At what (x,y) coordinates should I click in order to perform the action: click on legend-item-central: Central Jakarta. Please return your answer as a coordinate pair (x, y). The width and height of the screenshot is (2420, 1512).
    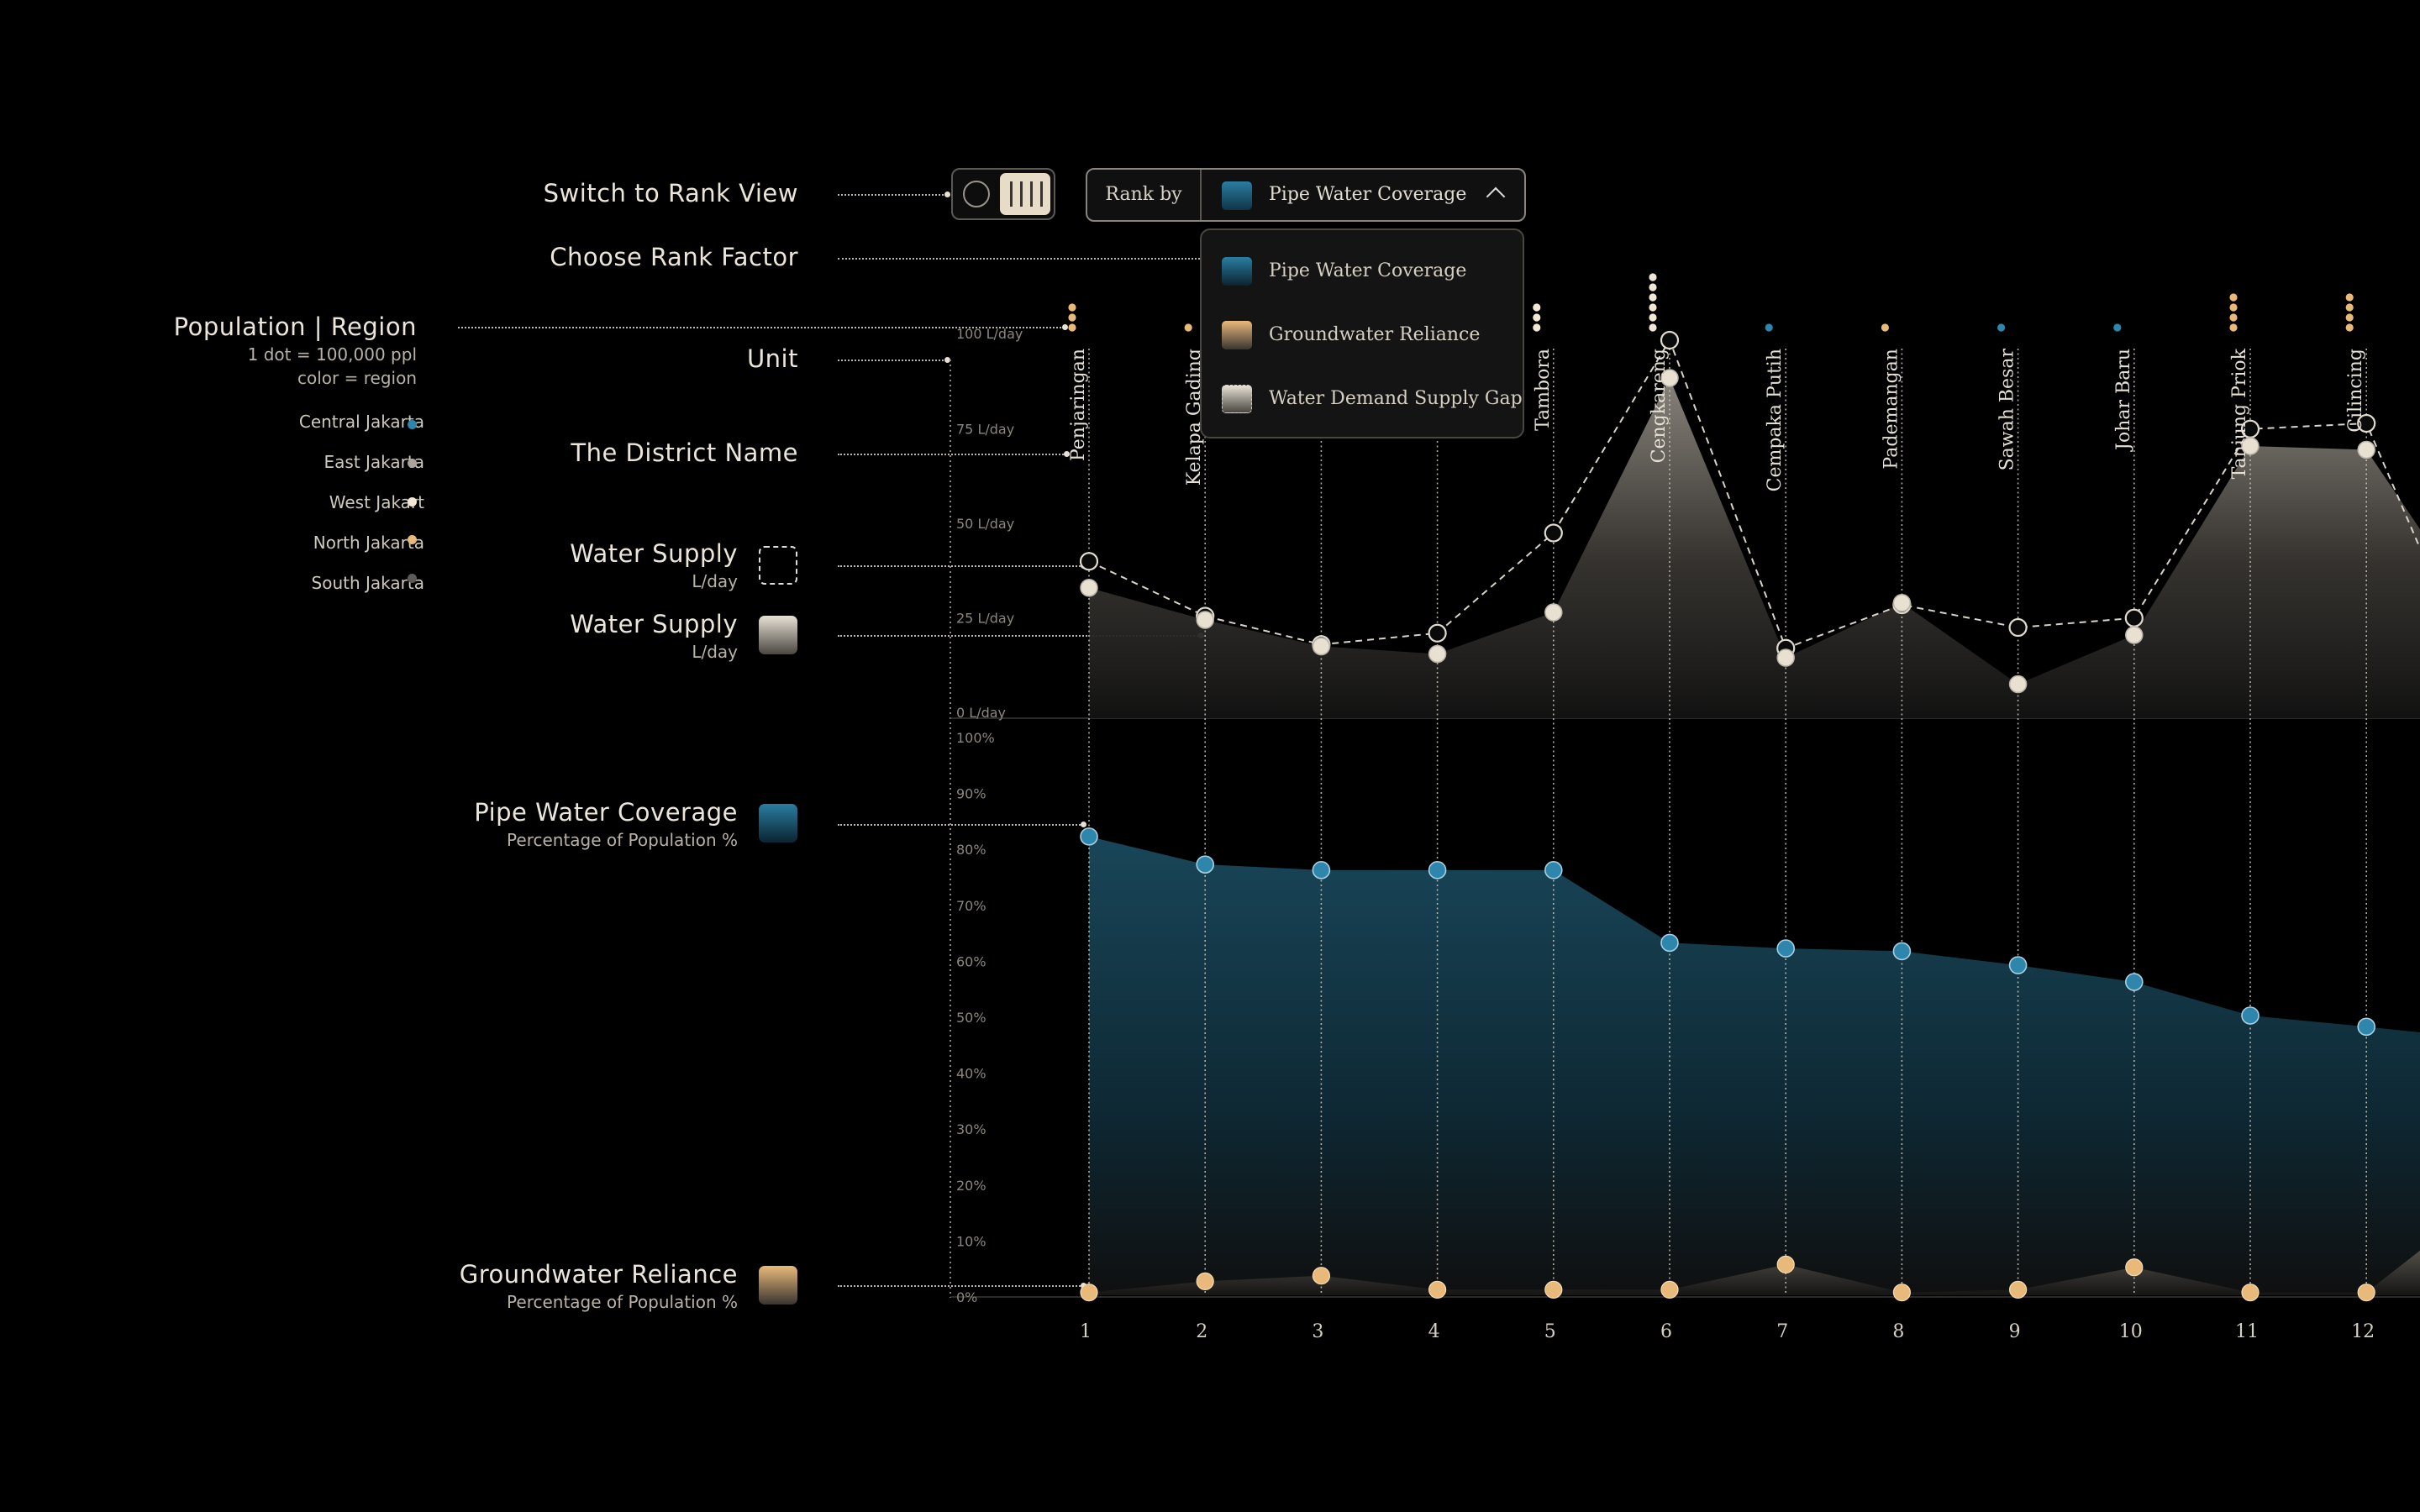
    Looking at the image, I should click on (361, 422).